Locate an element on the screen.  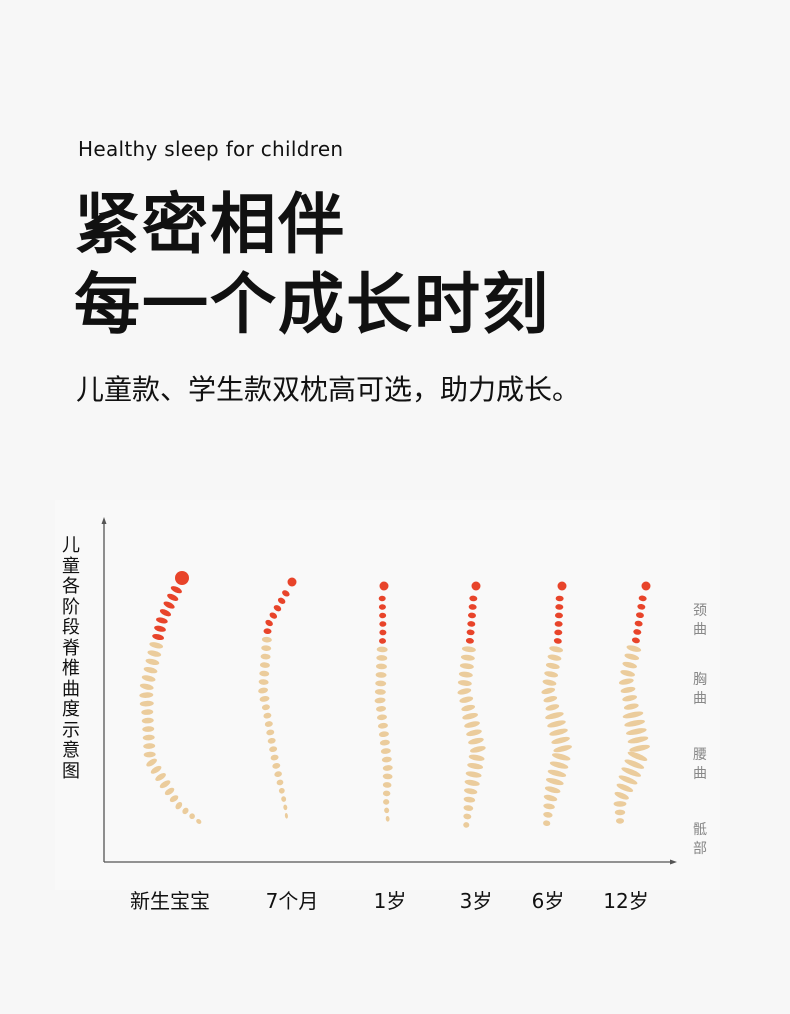
y-axis-label: 儿童各阶段脊椎曲度示意图 is located at coordinates (71, 658).